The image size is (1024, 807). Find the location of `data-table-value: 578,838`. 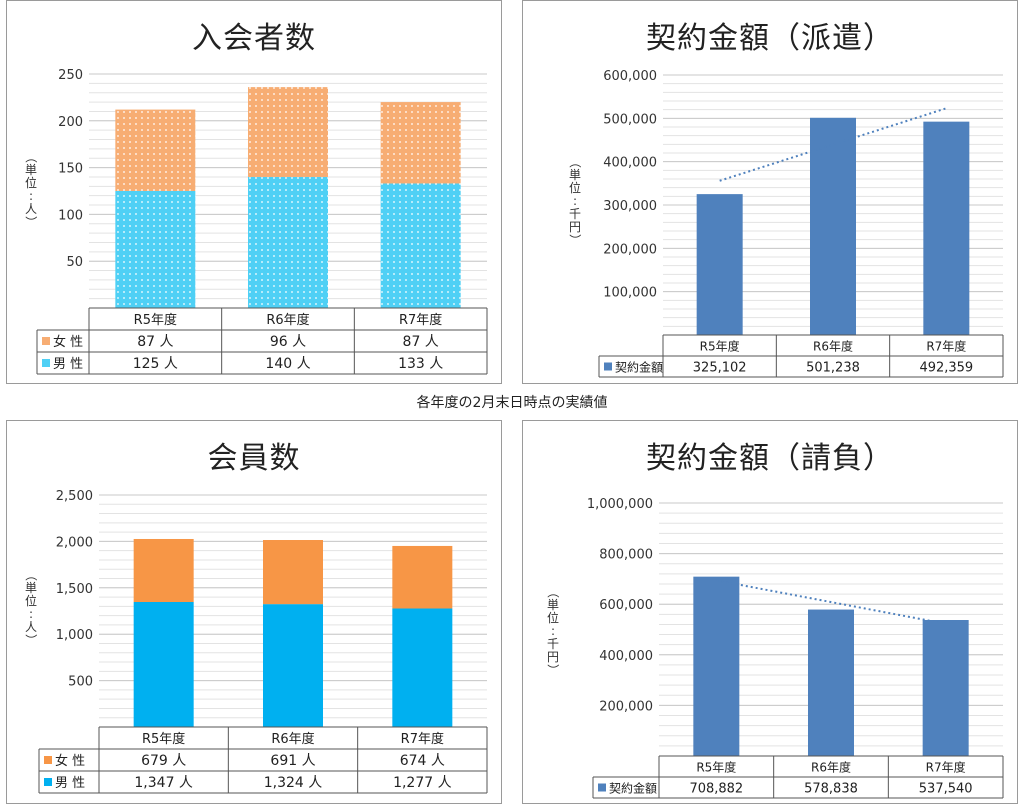

data-table-value: 578,838 is located at coordinates (831, 789).